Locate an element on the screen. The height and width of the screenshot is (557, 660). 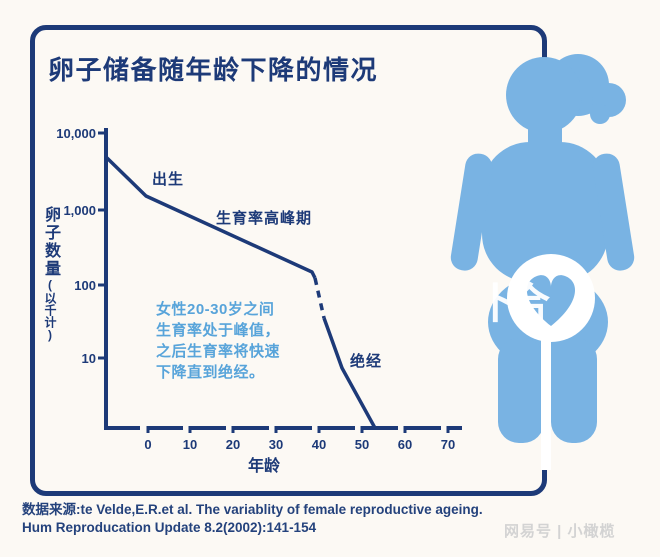
y-axis-title-sub: (以千计) is located at coordinates (50, 310).